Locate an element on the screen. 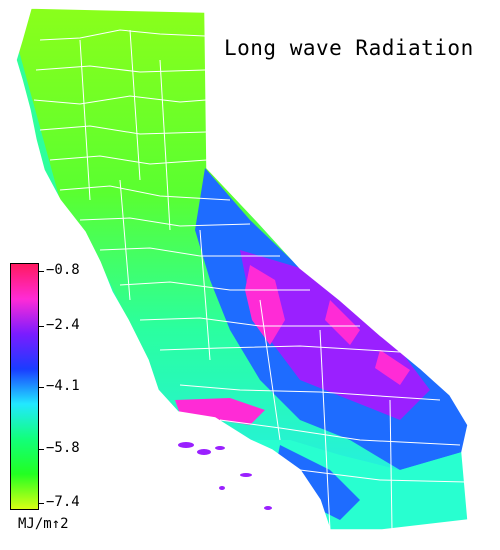  map-title: Long wave Radiation is located at coordinates (349, 48).